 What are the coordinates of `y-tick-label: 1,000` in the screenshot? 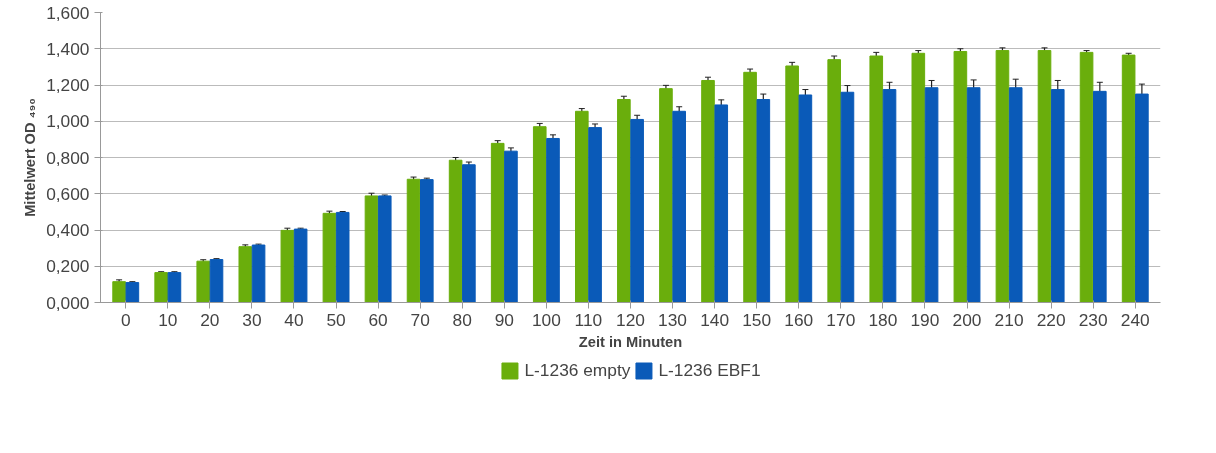 It's located at (68, 121).